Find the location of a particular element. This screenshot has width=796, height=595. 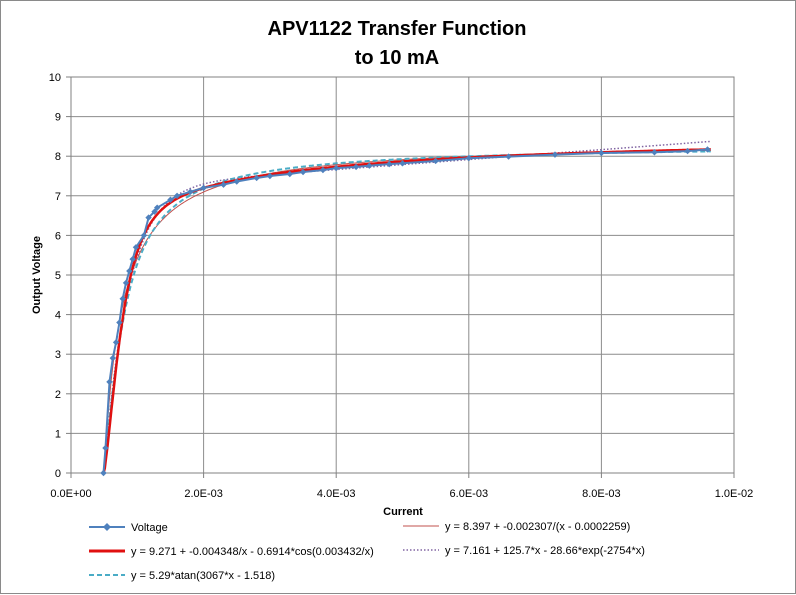

y-tick-label: 0 is located at coordinates (58, 474).